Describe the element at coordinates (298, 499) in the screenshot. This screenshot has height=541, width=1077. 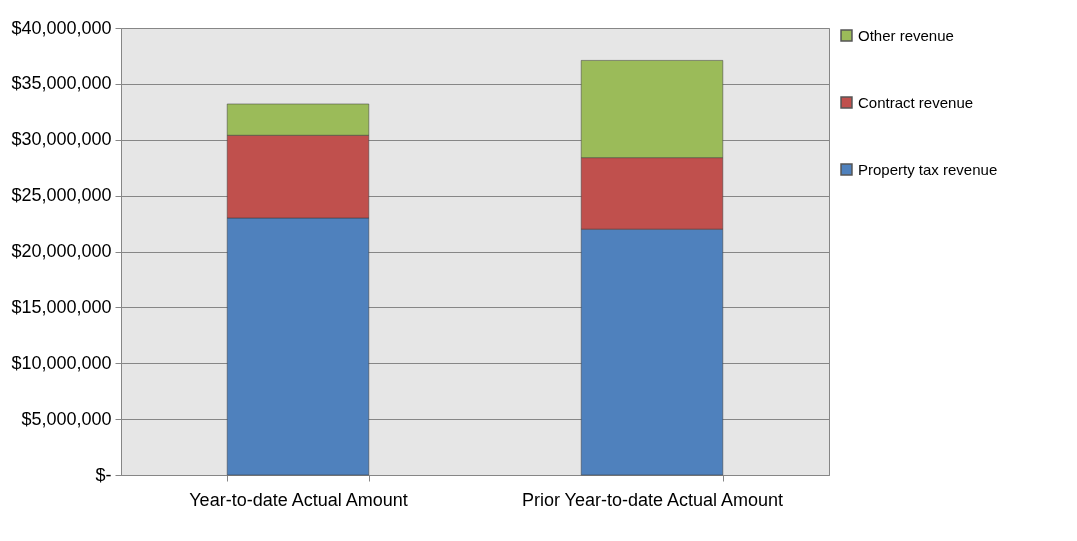
I see `x-tick-label: Year-to-date Actual Amount` at that location.